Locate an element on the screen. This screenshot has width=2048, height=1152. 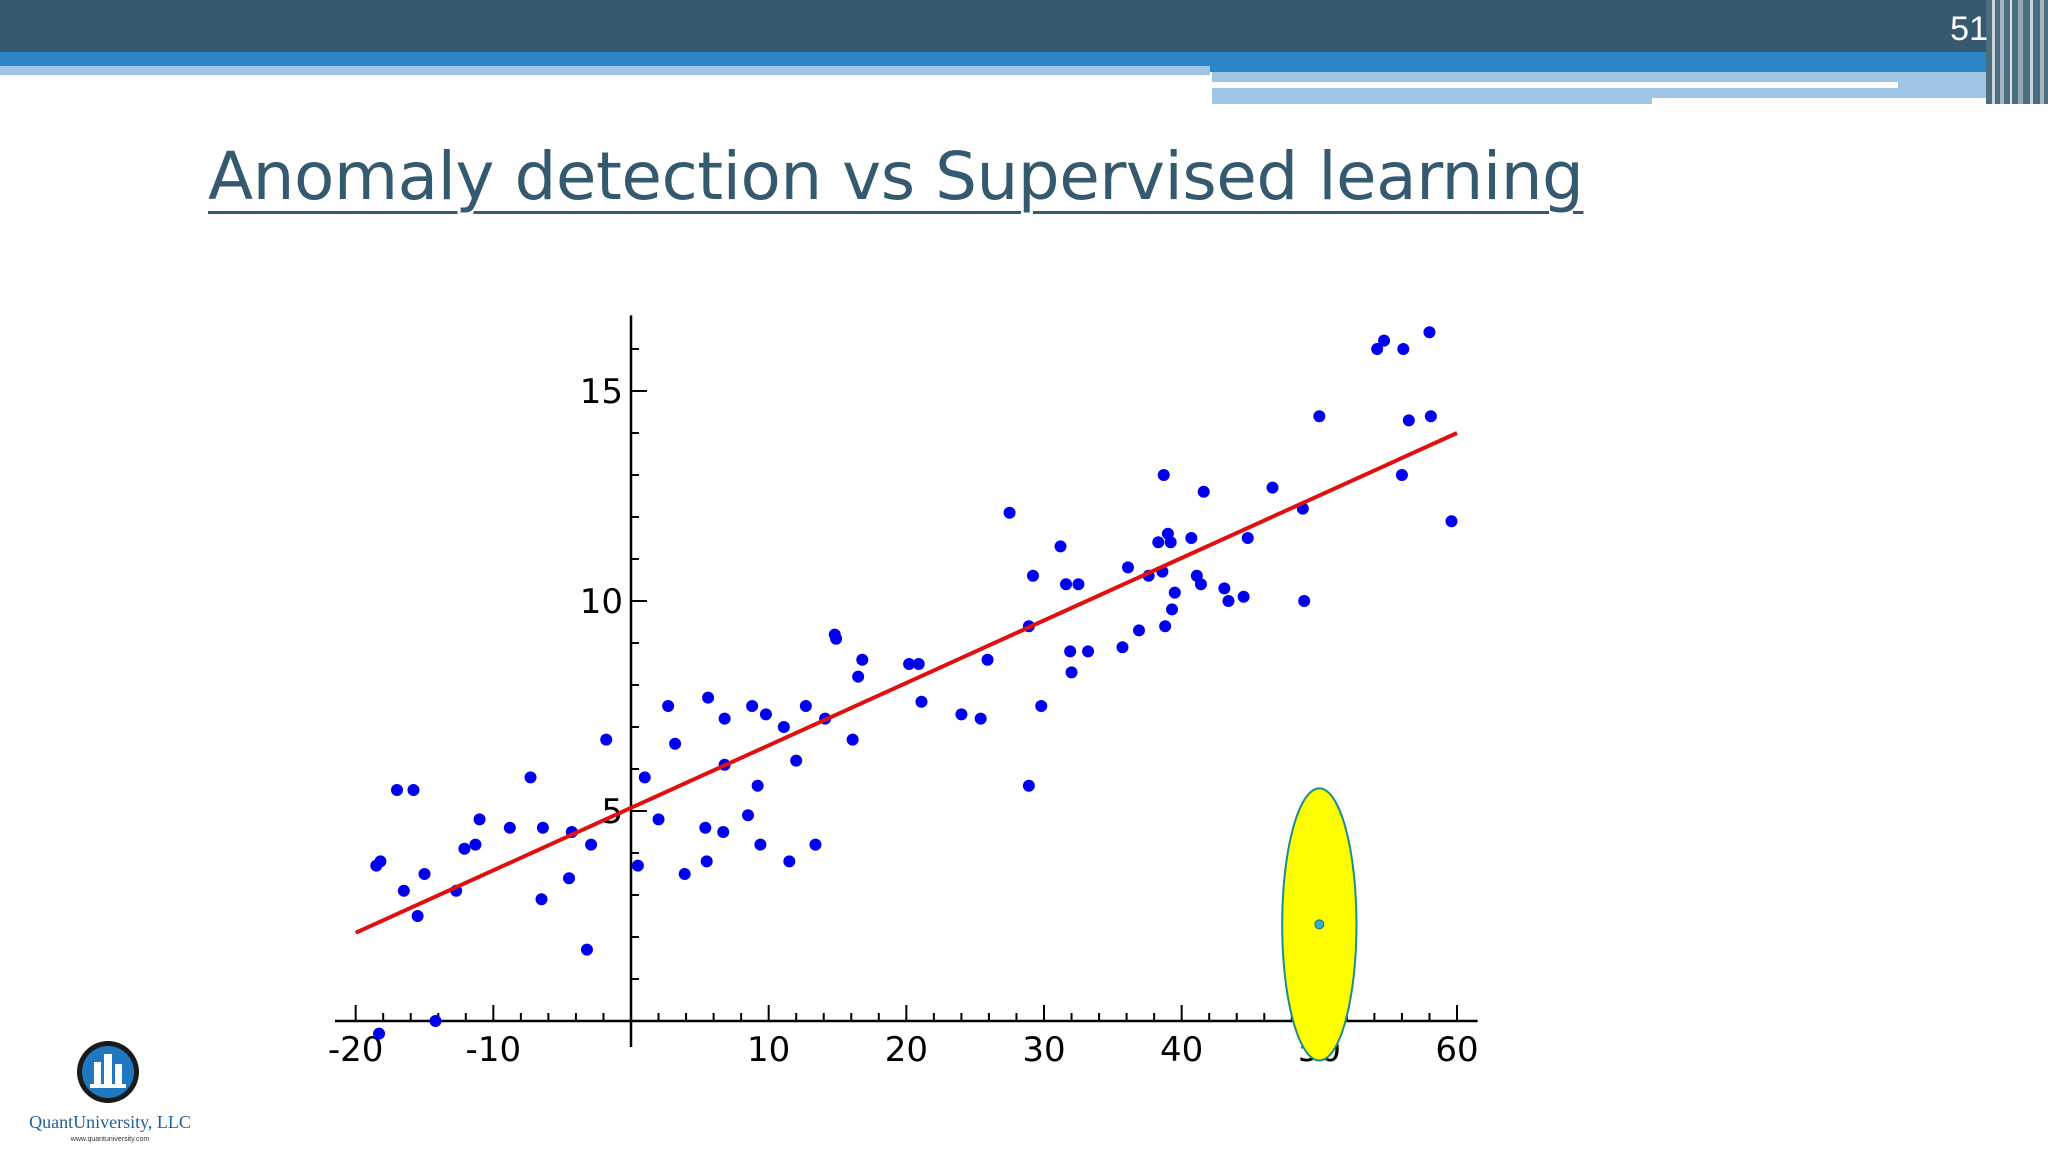
x-tick-label: 20 is located at coordinates (906, 1050).